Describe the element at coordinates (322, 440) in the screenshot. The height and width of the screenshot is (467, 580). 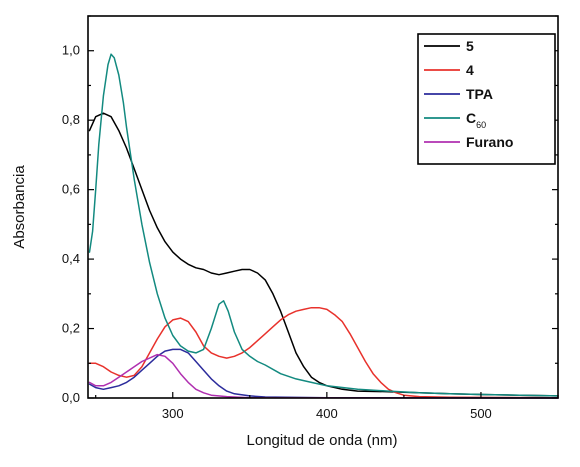
I see `x-axis-label: Longitud de onda (nm)` at that location.